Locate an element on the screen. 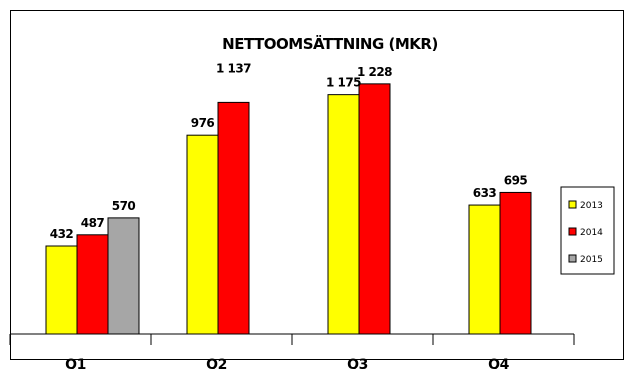 The image size is (635, 369). bar-q1-2015 is located at coordinates (123, 276).